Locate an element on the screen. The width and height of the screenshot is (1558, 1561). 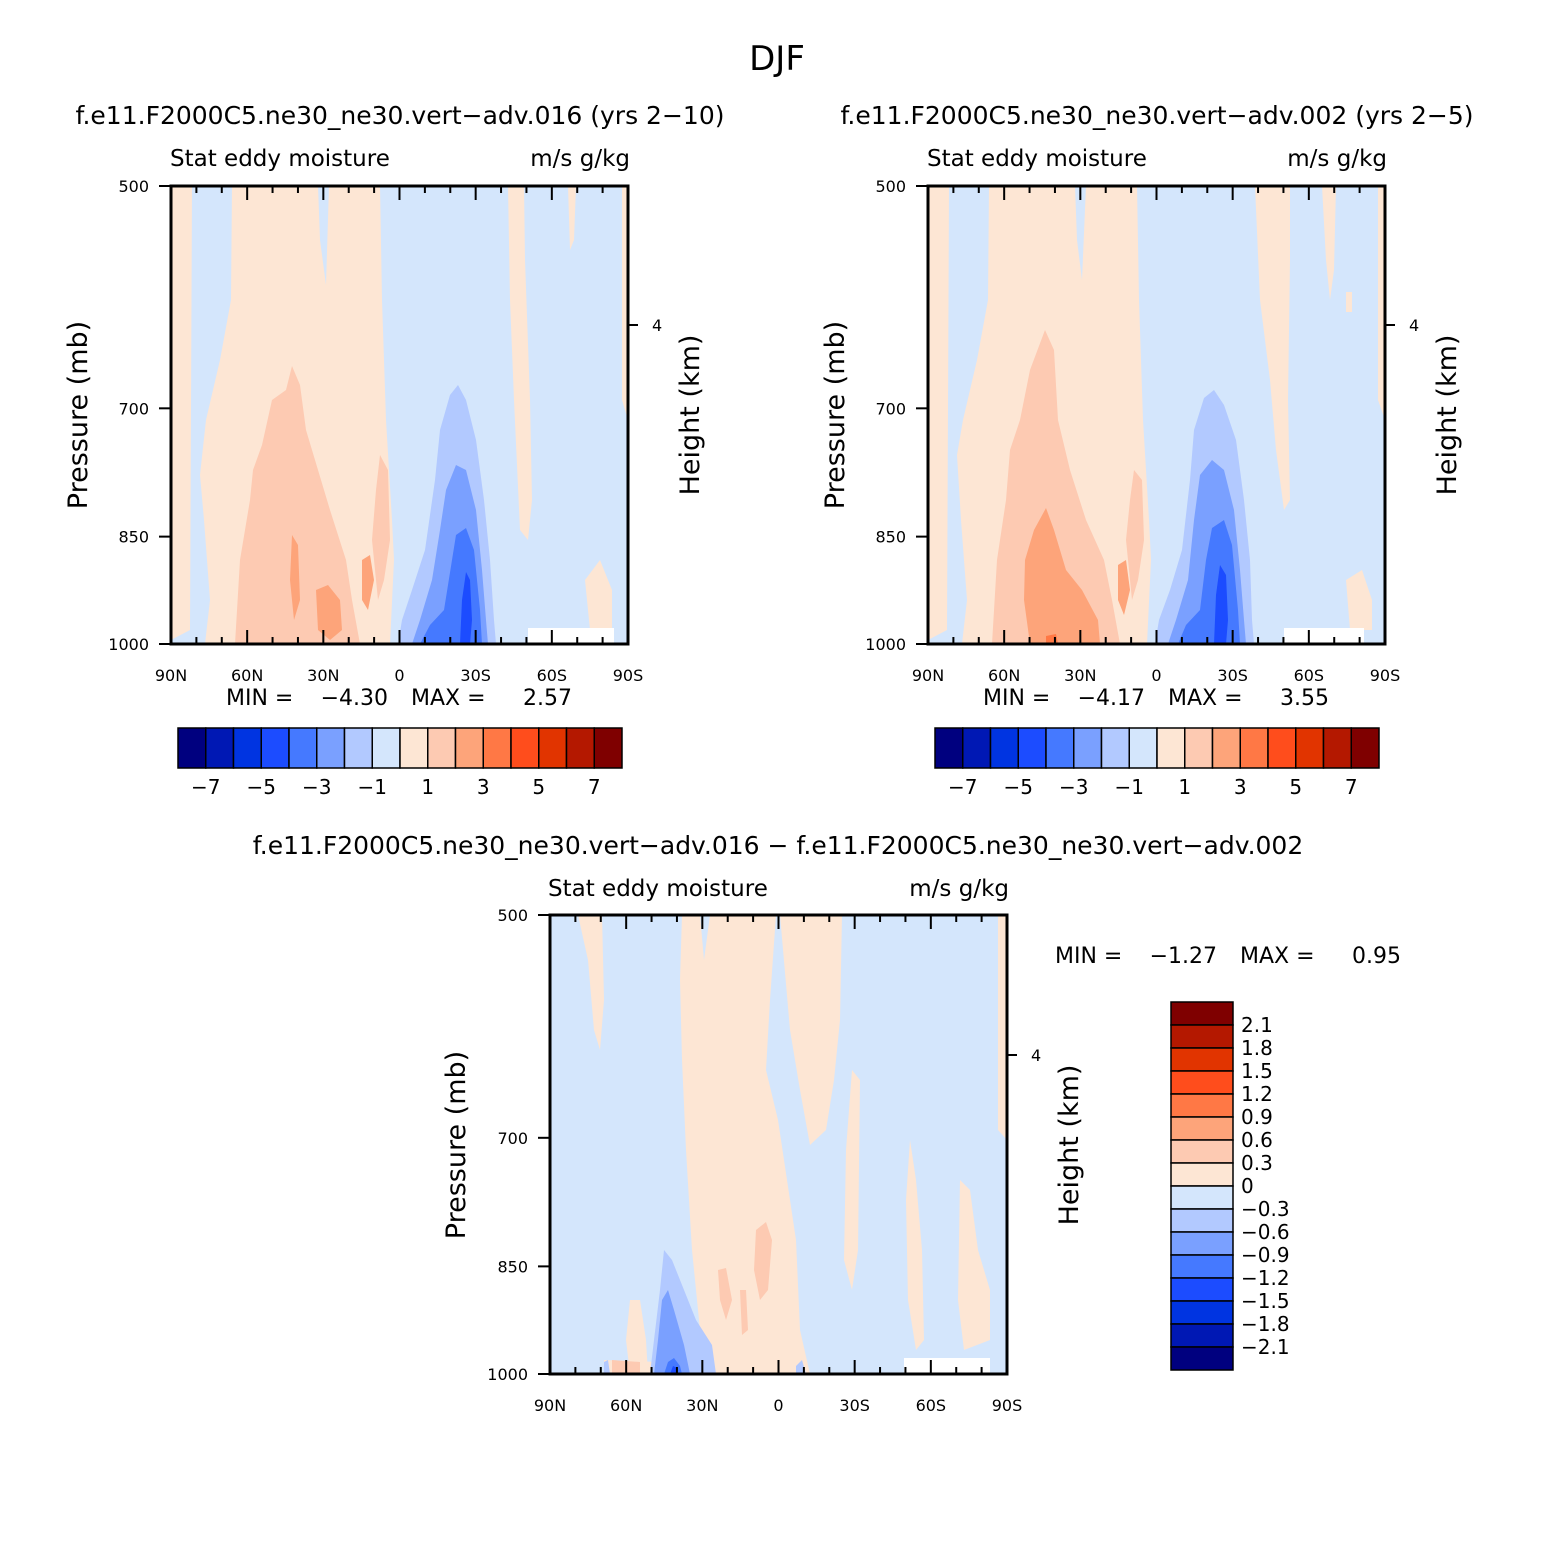
panel-1-min-value: −4.30 is located at coordinates (354, 698).